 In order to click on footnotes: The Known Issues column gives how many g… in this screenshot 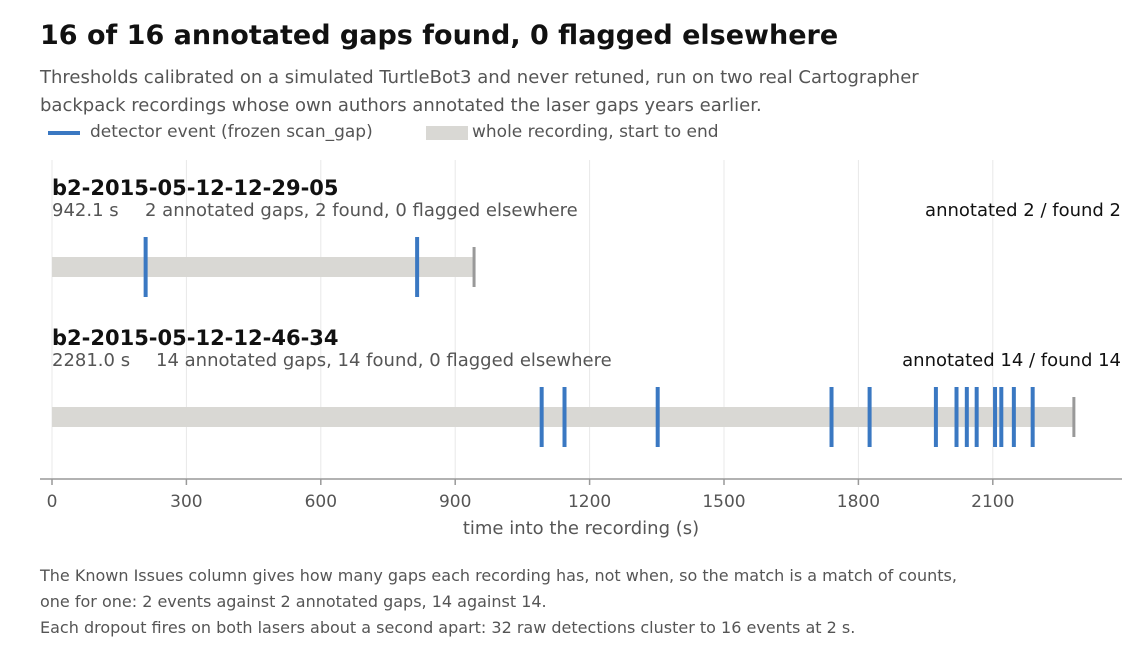, I will do `click(580, 602)`.